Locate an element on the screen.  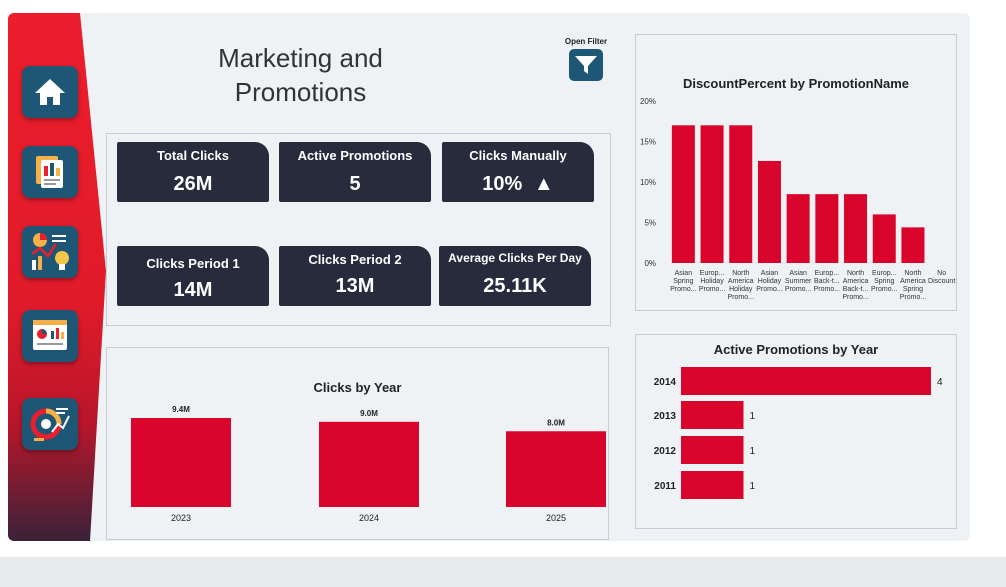
kpi-card-total-clicks: Total Clicks 26M is located at coordinates (193, 172).